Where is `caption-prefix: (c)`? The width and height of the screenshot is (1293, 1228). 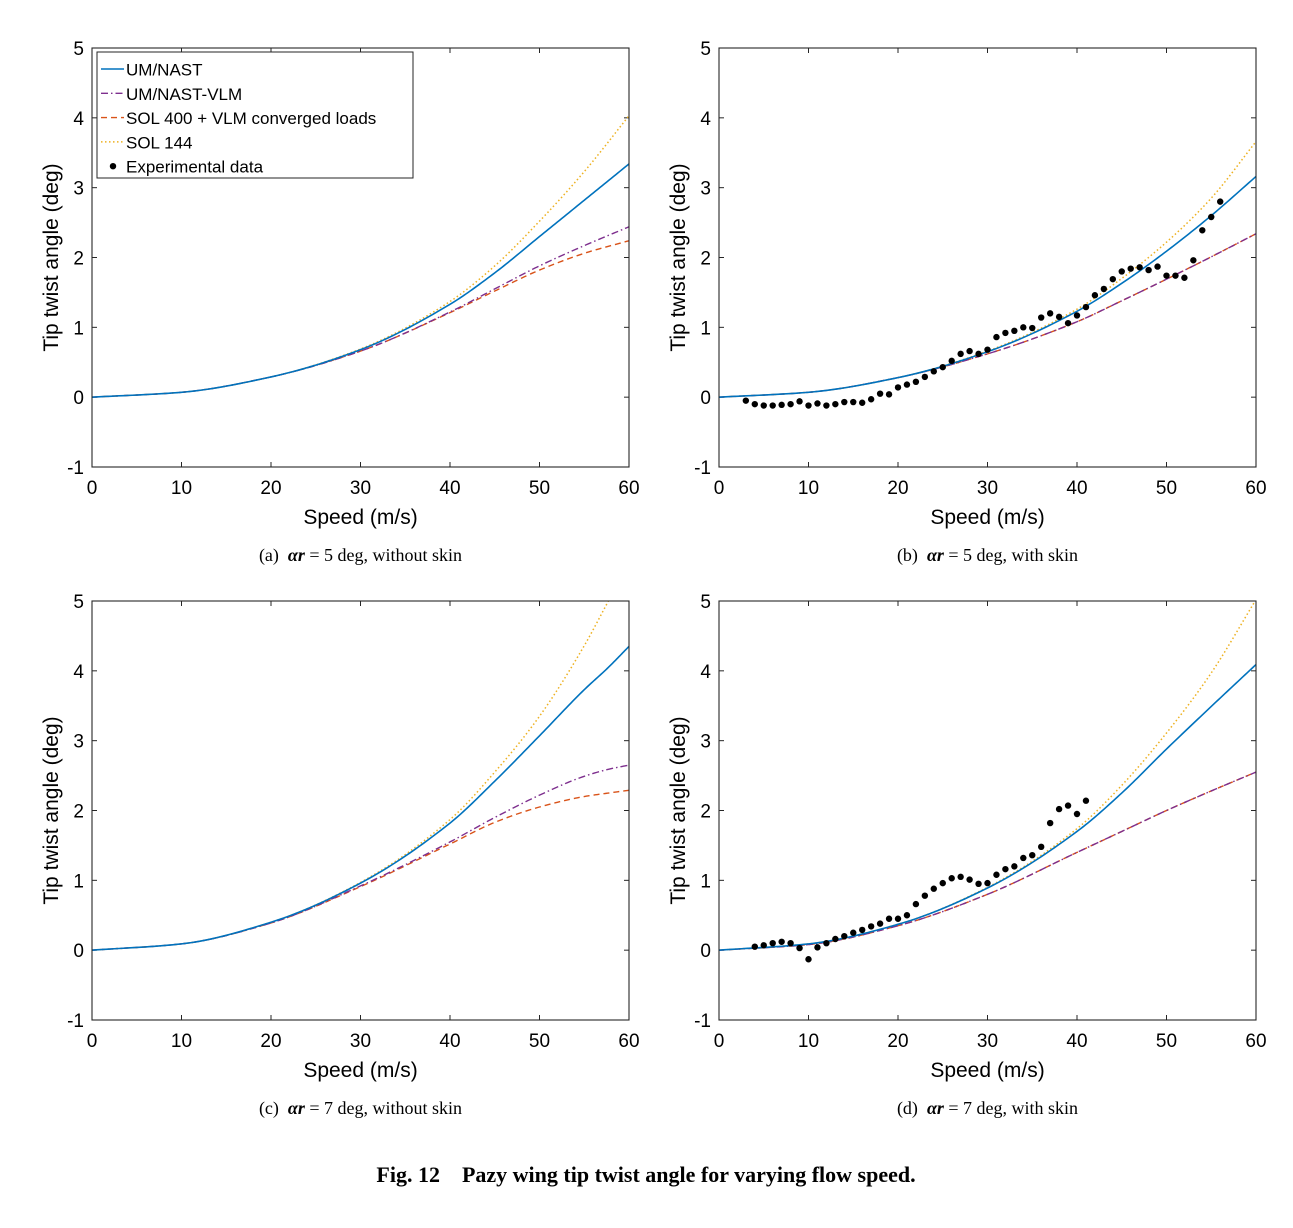
caption-prefix: (c) is located at coordinates (273, 1108).